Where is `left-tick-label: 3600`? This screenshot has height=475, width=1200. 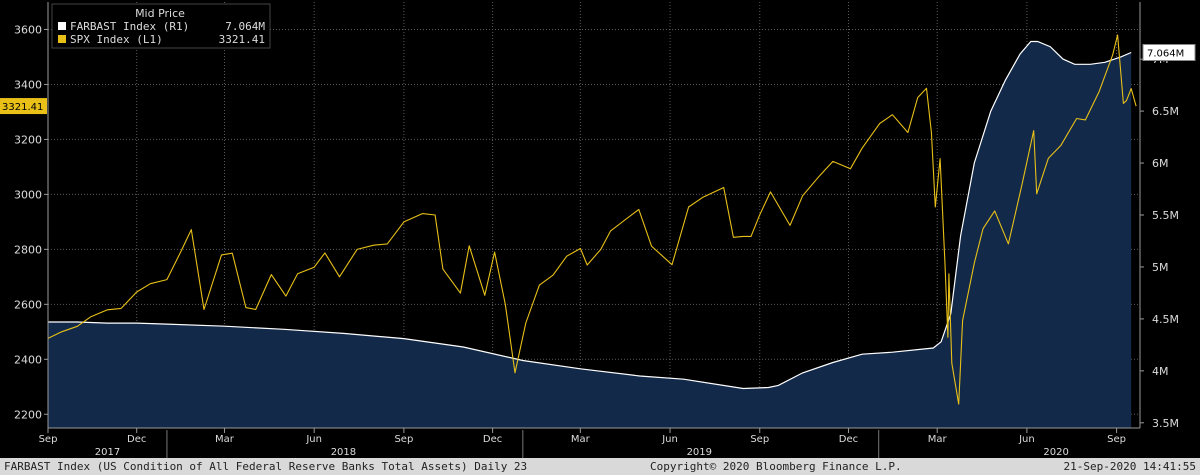
left-tick-label: 3600 is located at coordinates (28, 29).